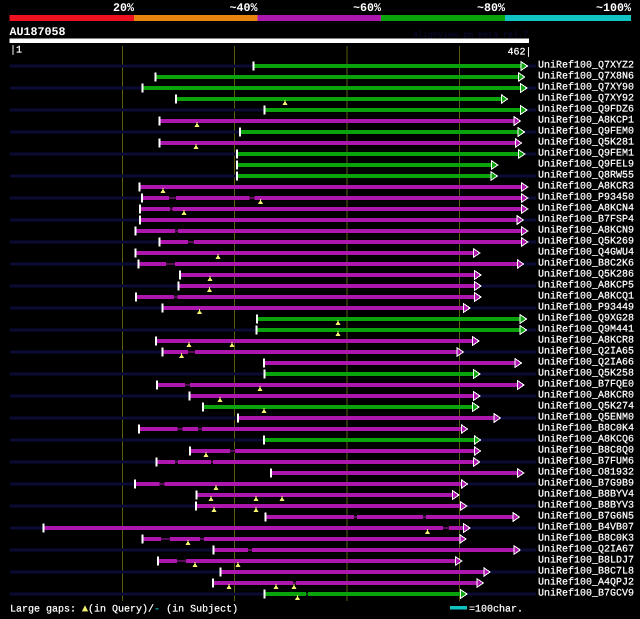 This screenshot has height=619, width=640. Describe the element at coordinates (367, 8) in the screenshot. I see `svg-text: ~60%` at that location.